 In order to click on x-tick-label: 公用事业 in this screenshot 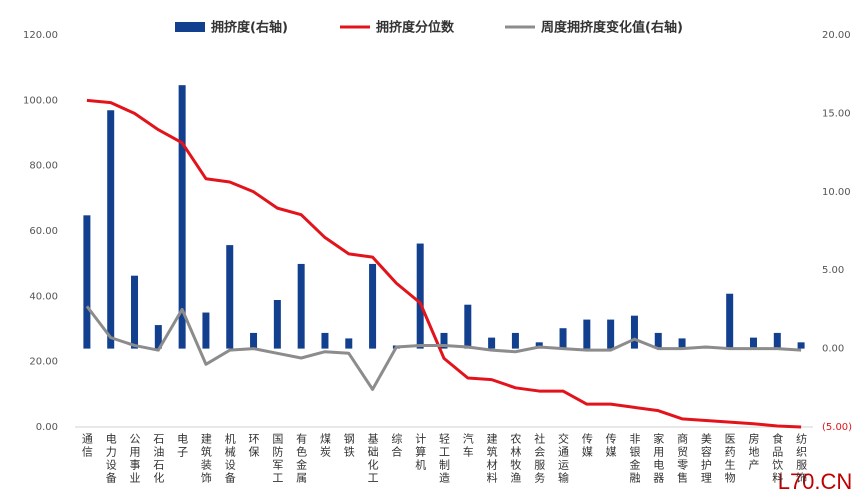, I will do `click(134, 459)`.